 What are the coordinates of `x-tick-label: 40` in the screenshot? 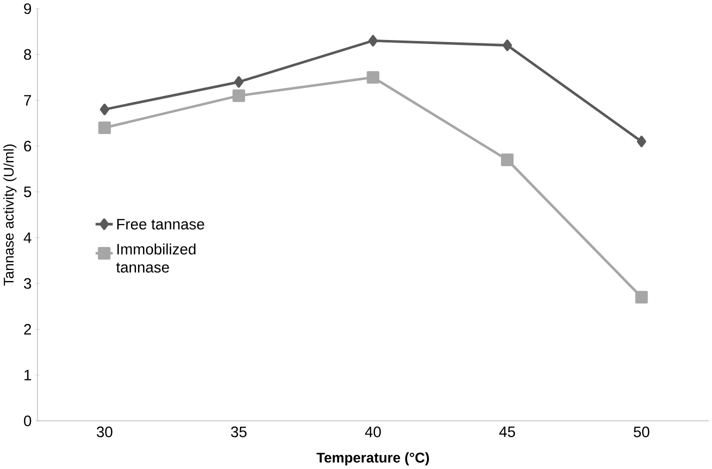 It's located at (373, 432).